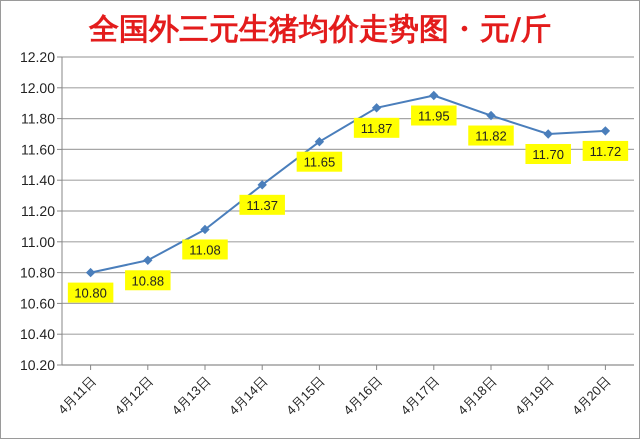 This screenshot has height=439, width=640. Describe the element at coordinates (548, 154) in the screenshot. I see `data-label: 11.70` at that location.